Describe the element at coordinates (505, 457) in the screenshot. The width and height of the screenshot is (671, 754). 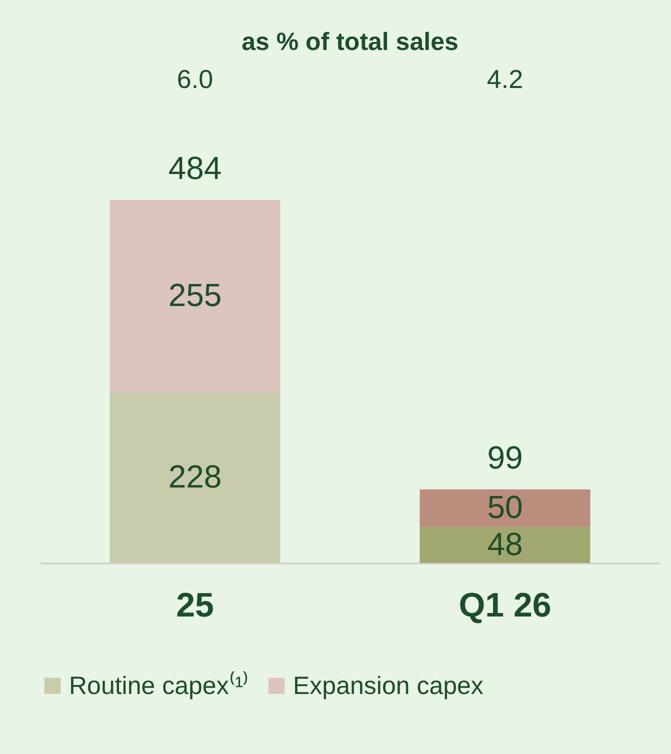
I see `total-label: 99` at that location.